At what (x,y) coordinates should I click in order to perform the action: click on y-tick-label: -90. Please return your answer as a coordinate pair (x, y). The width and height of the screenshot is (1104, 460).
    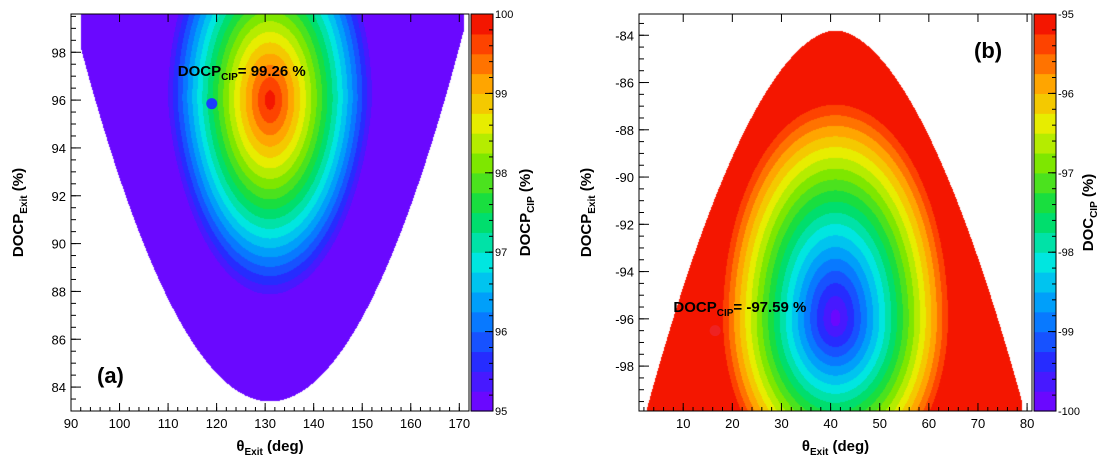
    Looking at the image, I should click on (624, 177).